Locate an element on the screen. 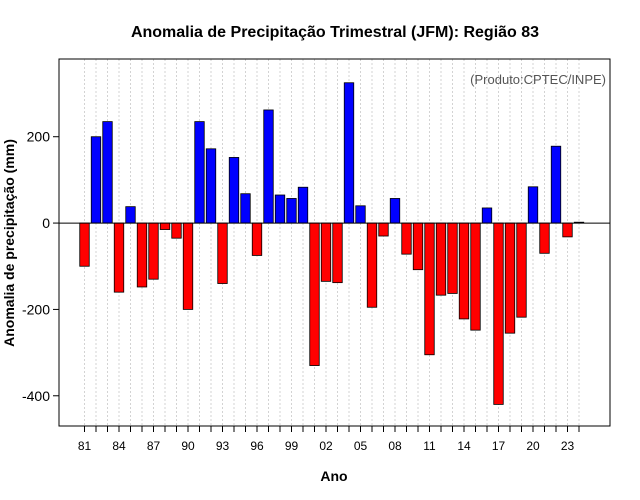 This screenshot has width=640, height=500. x-tick-label: 02 is located at coordinates (326, 446).